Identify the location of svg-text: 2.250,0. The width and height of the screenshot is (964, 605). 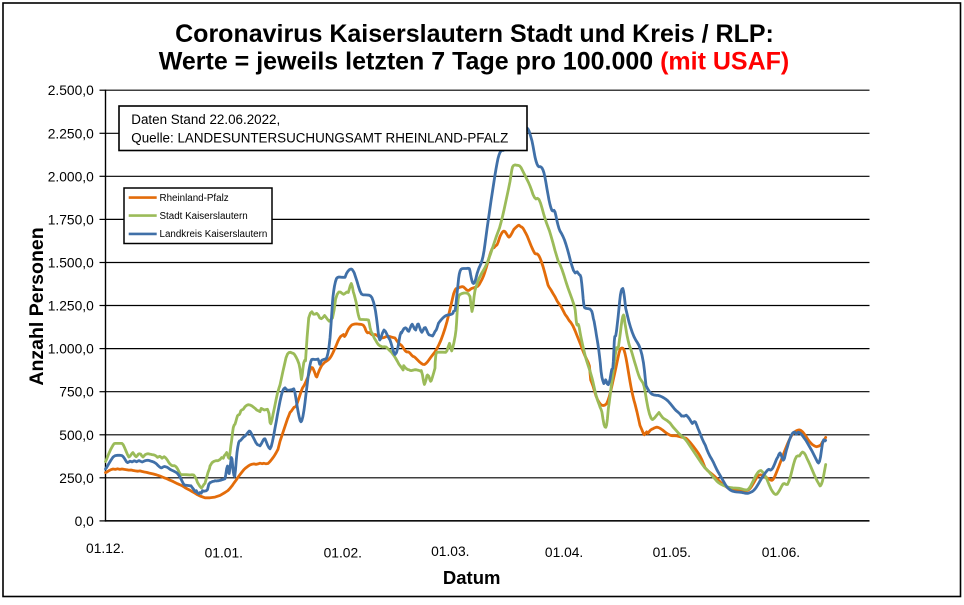
(71, 133).